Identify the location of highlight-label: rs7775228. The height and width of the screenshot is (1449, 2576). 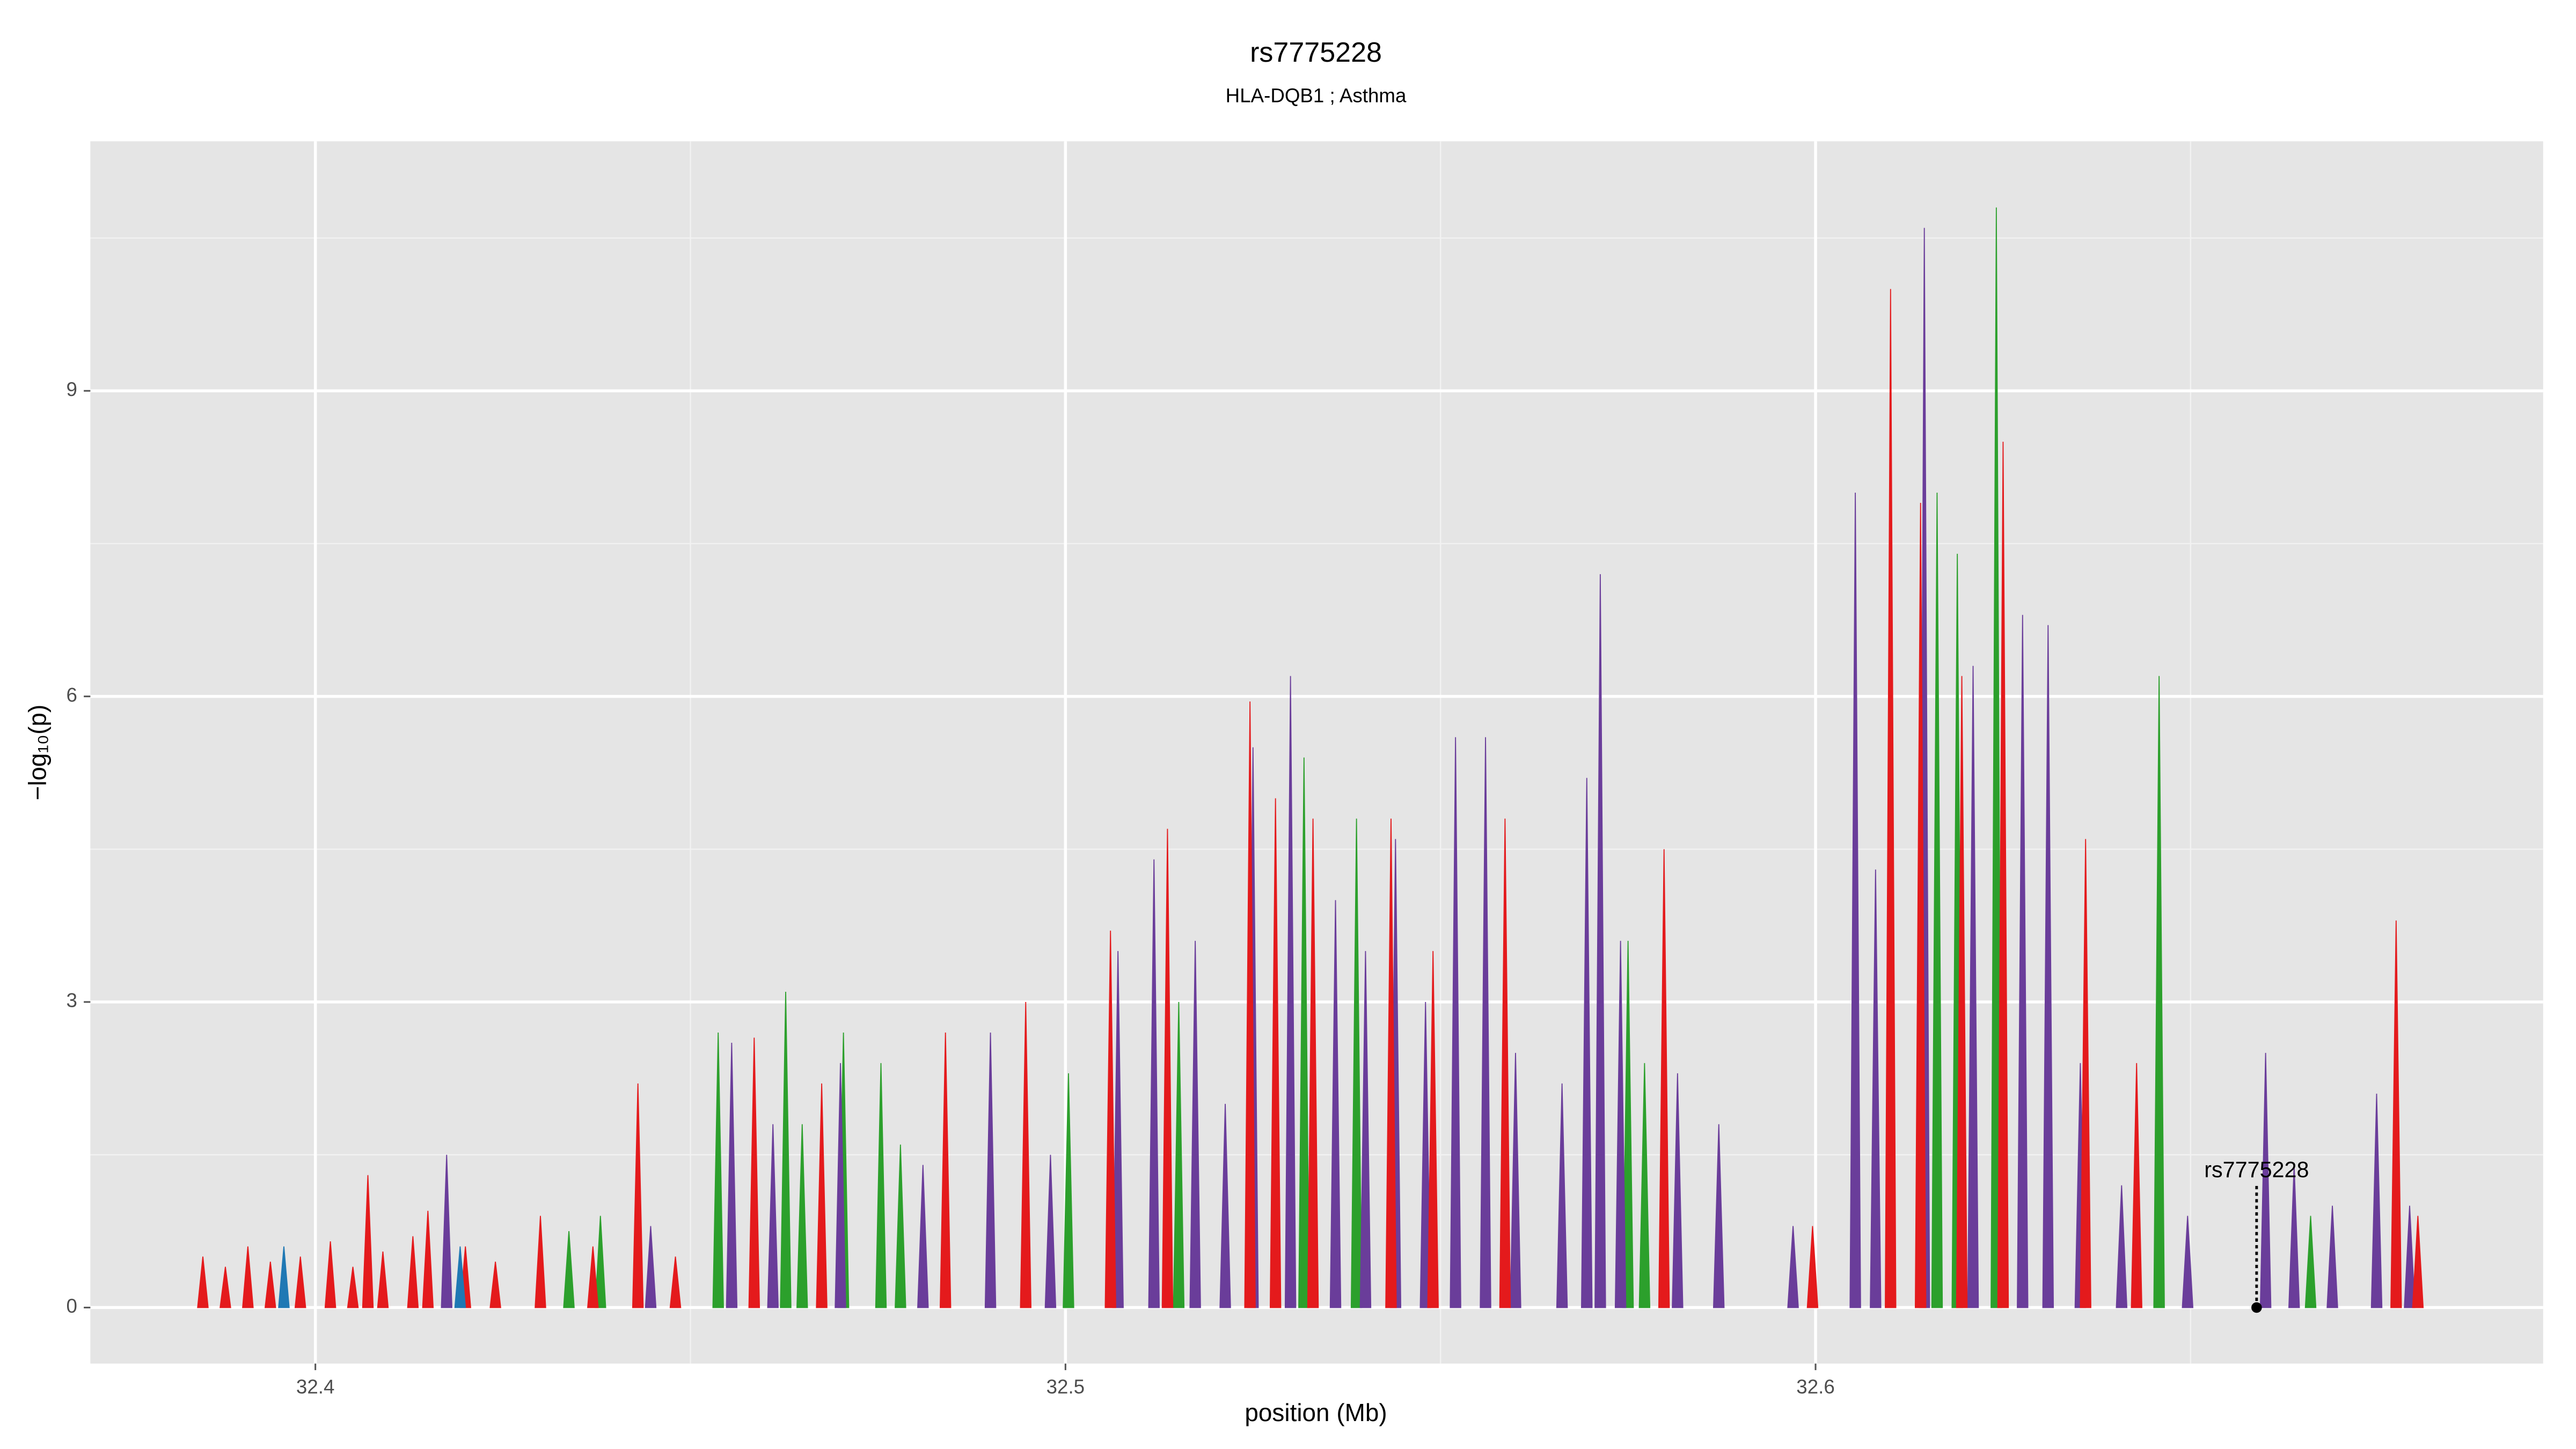
(2256, 1169).